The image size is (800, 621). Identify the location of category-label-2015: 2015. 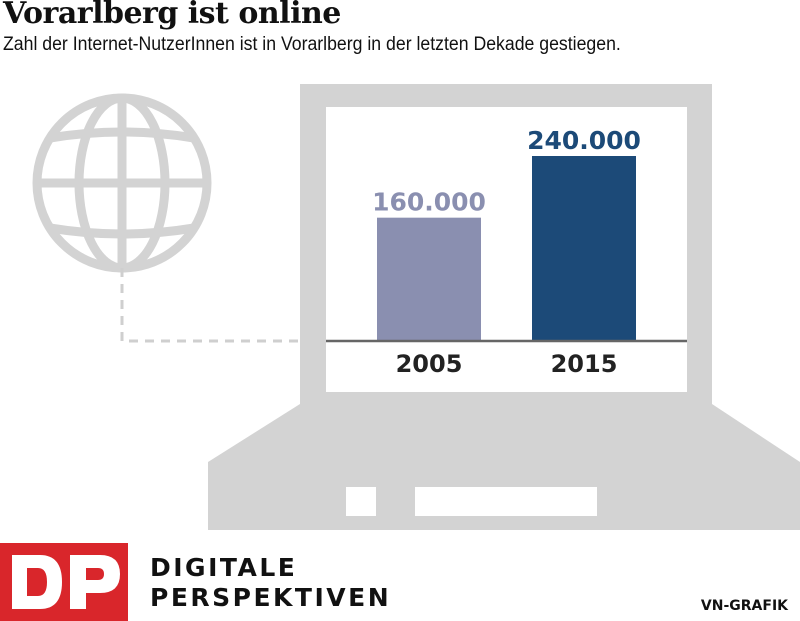
(584, 364).